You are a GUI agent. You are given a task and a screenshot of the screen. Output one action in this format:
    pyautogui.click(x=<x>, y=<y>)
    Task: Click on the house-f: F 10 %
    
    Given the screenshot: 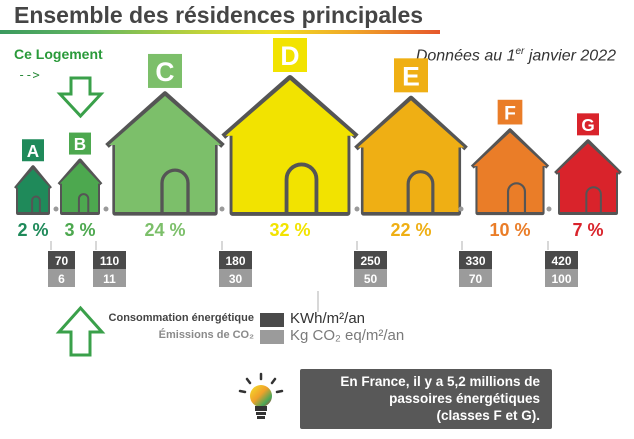 What is the action you would take?
    pyautogui.click(x=510, y=169)
    